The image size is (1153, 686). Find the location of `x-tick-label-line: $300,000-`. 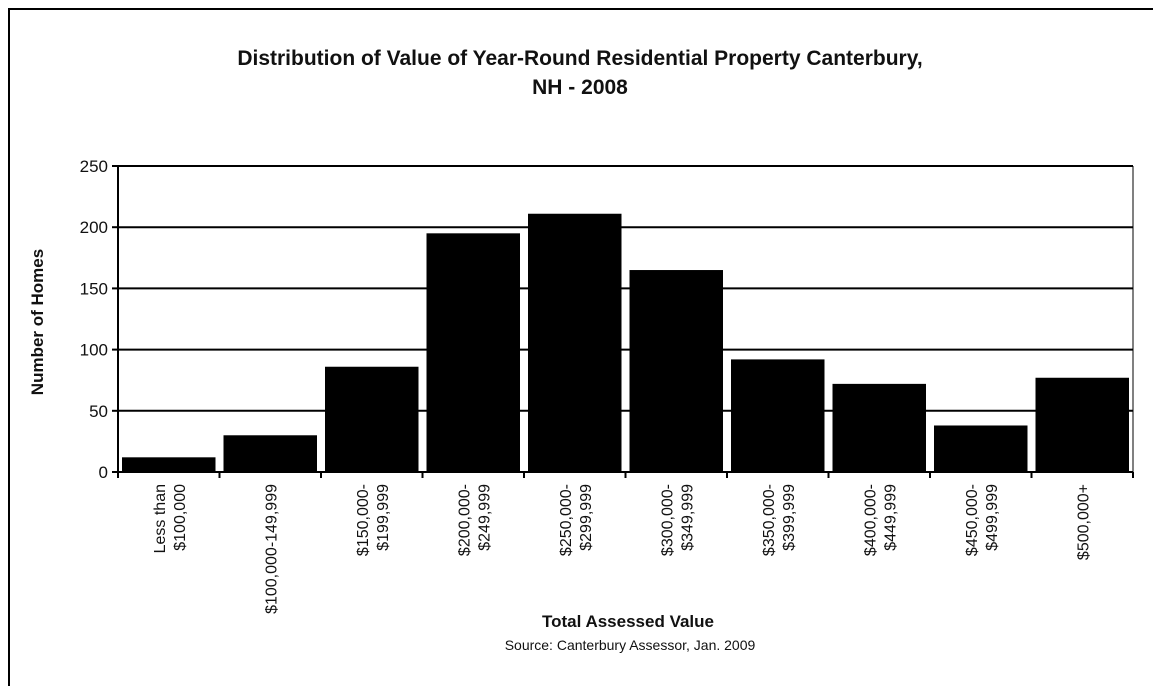

x-tick-label-line: $300,000- is located at coordinates (667, 520).